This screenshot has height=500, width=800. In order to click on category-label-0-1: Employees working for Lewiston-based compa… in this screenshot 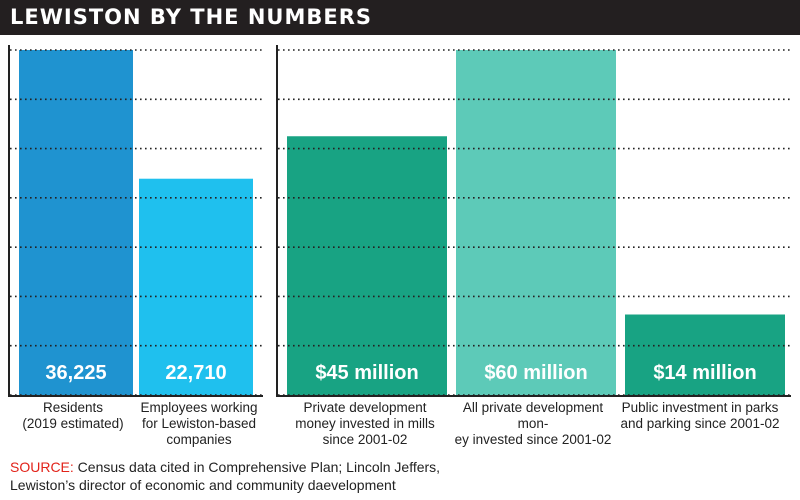, I will do `click(199, 423)`.